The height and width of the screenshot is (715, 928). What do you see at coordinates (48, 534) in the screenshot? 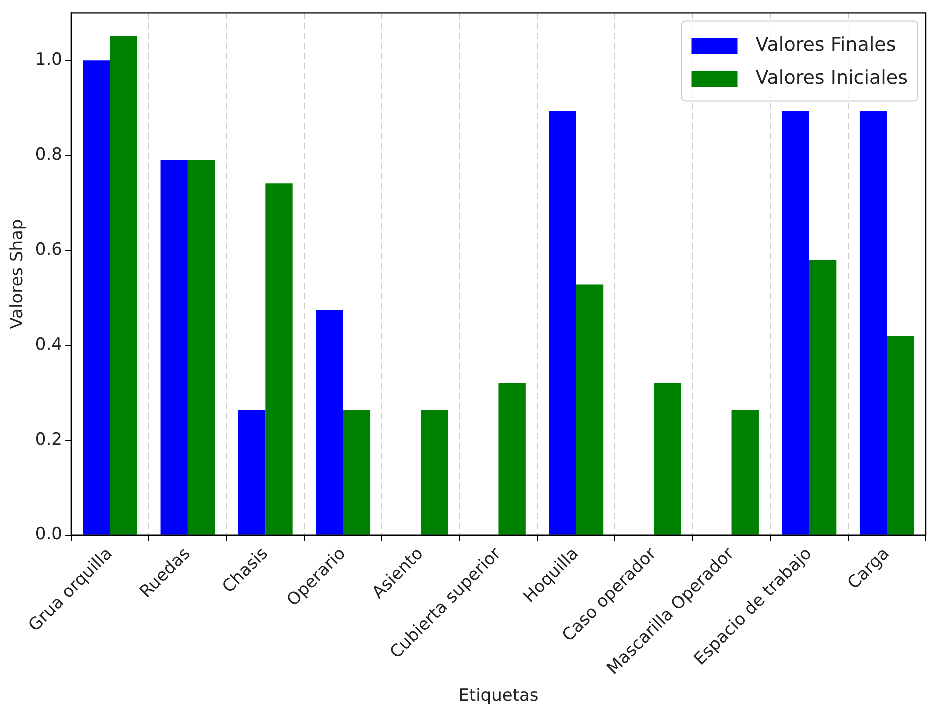
I see `y-tick-label: 0.0` at bounding box center [48, 534].